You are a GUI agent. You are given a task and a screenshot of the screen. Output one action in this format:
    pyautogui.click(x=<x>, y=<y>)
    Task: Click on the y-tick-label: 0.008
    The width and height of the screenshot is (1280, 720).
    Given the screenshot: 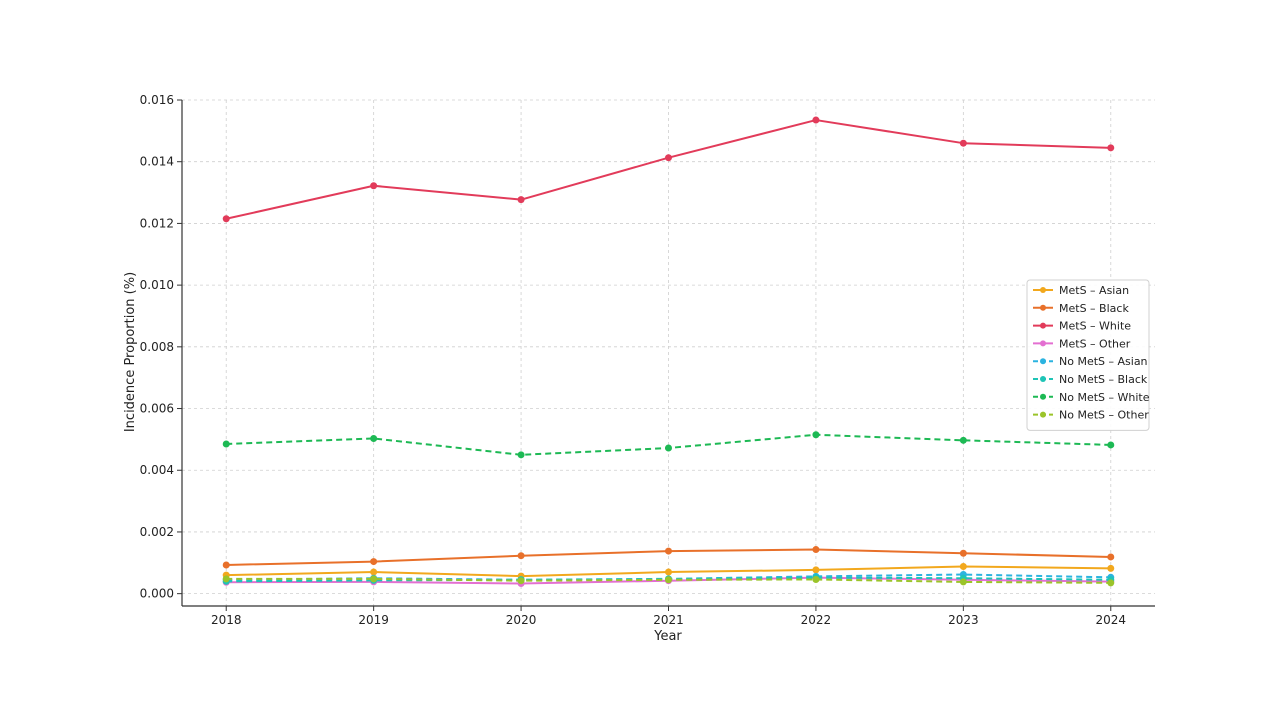 What is the action you would take?
    pyautogui.click(x=157, y=347)
    